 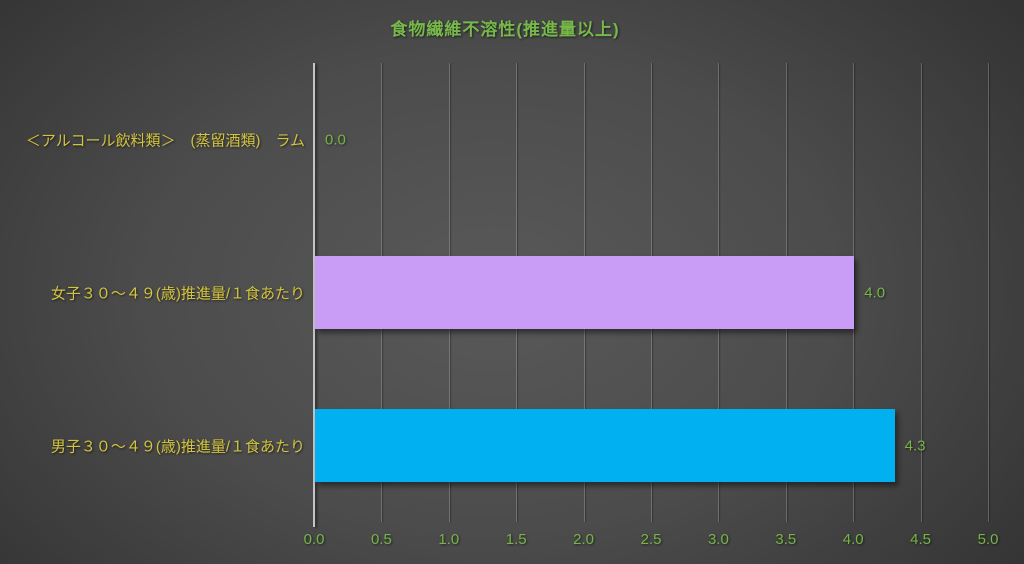 I want to click on x-tick-label-0: 0.0, so click(x=314, y=539).